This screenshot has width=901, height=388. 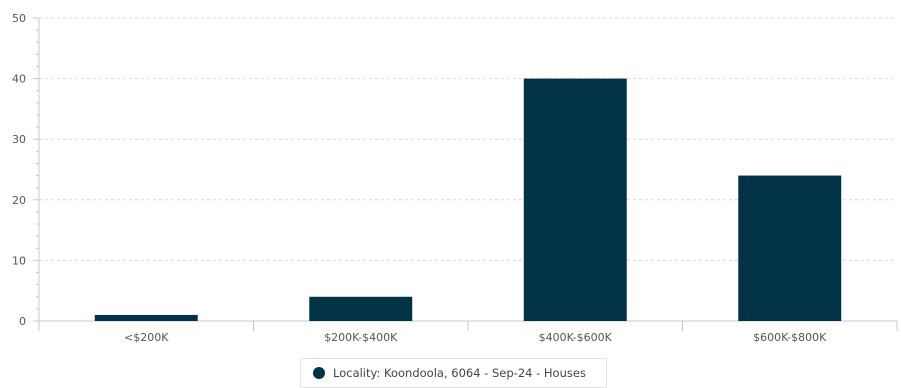 What do you see at coordinates (19, 18) in the screenshot?
I see `y-tick-label: 50` at bounding box center [19, 18].